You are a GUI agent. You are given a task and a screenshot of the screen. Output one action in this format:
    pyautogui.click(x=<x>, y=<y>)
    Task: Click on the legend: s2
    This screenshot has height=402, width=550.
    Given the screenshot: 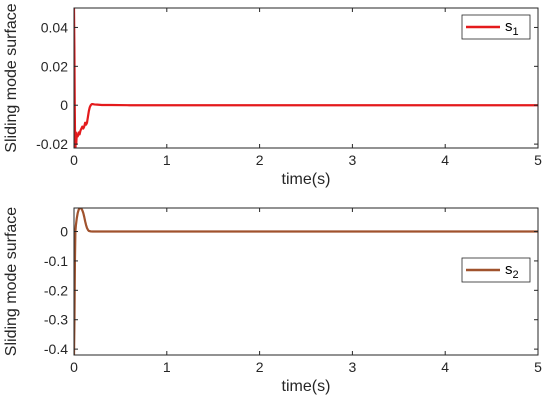 What is the action you would take?
    pyautogui.click(x=496, y=270)
    